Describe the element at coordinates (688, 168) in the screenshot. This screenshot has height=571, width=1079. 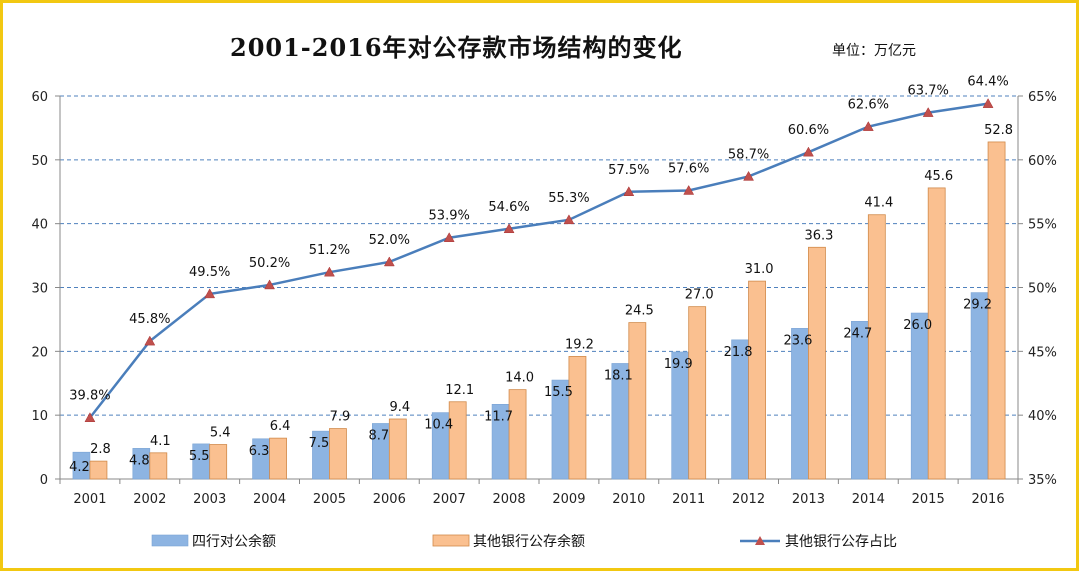
I see `ratio-label: 57.6%` at that location.